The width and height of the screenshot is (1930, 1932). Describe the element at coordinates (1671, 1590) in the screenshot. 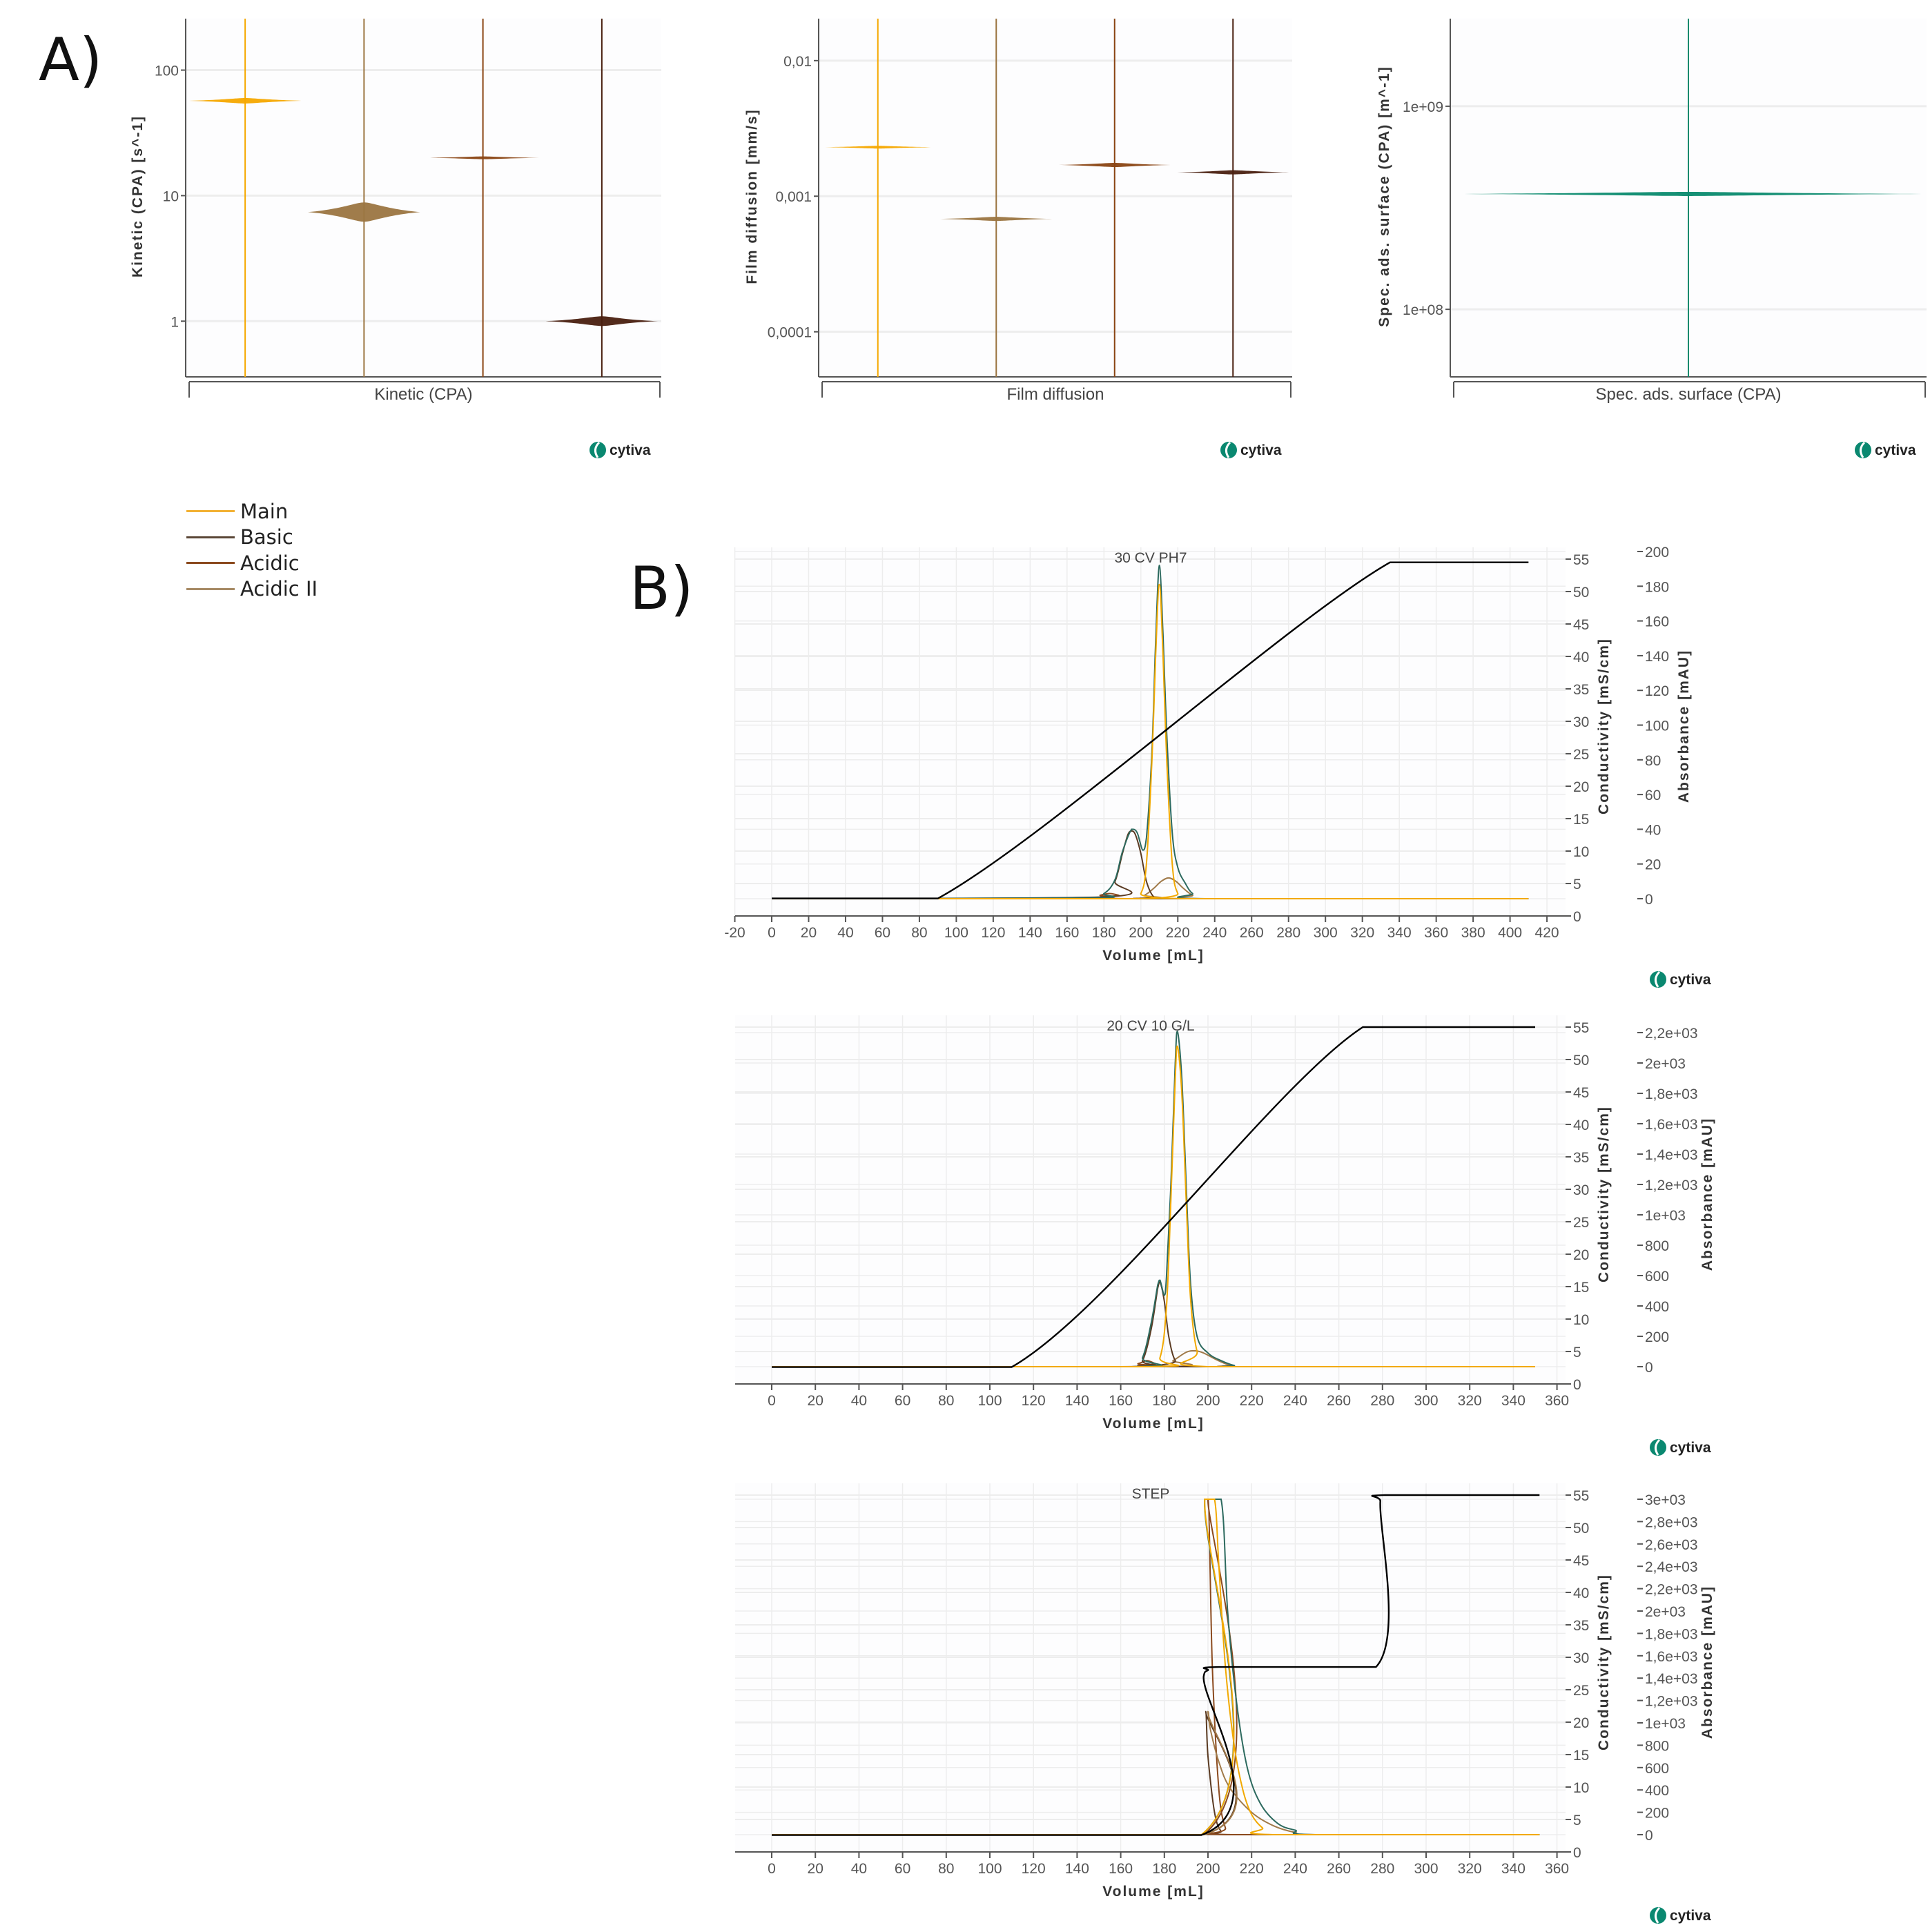

I see `y2-tick-label: 2,2e+03` at that location.